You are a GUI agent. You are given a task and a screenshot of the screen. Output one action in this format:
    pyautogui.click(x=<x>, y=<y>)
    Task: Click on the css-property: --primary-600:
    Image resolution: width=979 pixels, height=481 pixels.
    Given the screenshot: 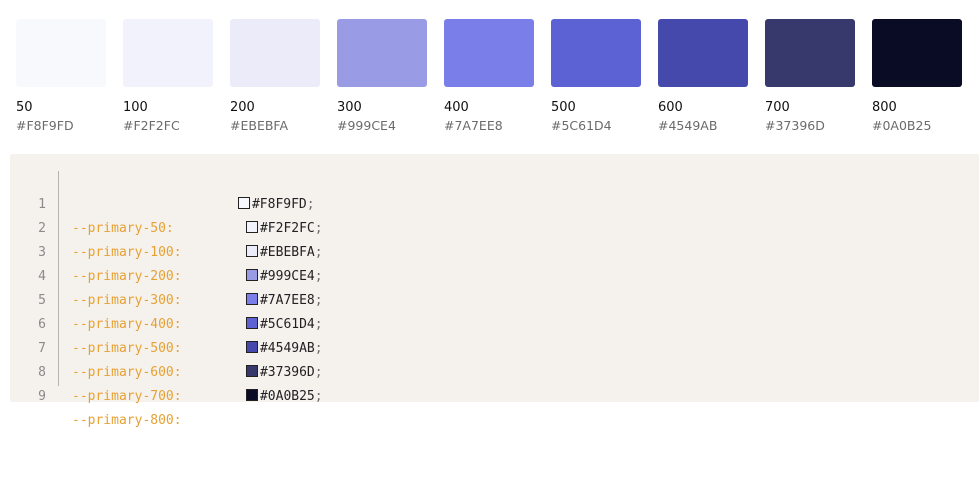 What is the action you would take?
    pyautogui.click(x=127, y=372)
    